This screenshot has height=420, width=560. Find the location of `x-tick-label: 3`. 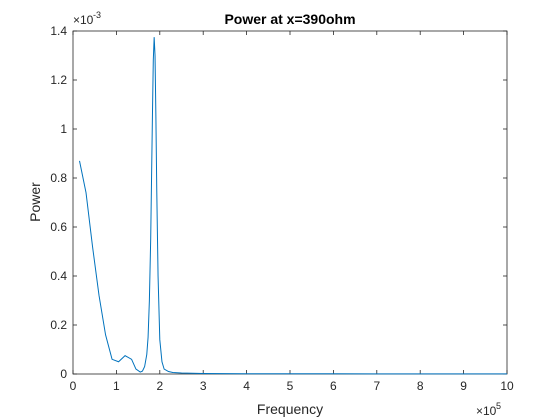

x-tick-label: 3 is located at coordinates (203, 386).